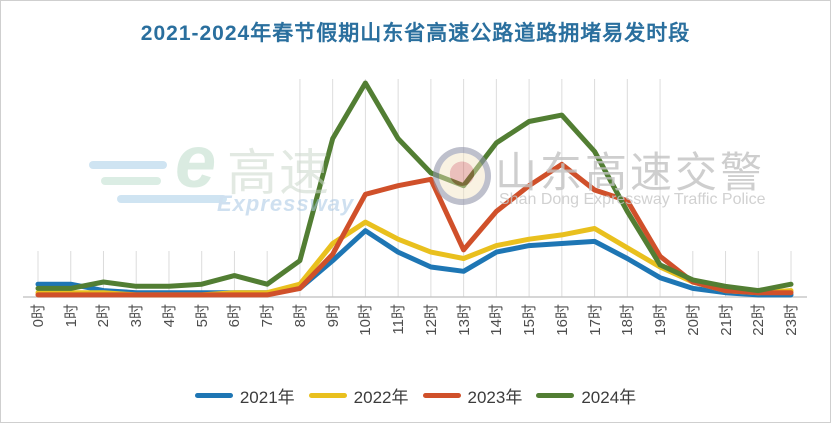 The height and width of the screenshot is (423, 831). I want to click on legend-label: 2021年, so click(267, 397).